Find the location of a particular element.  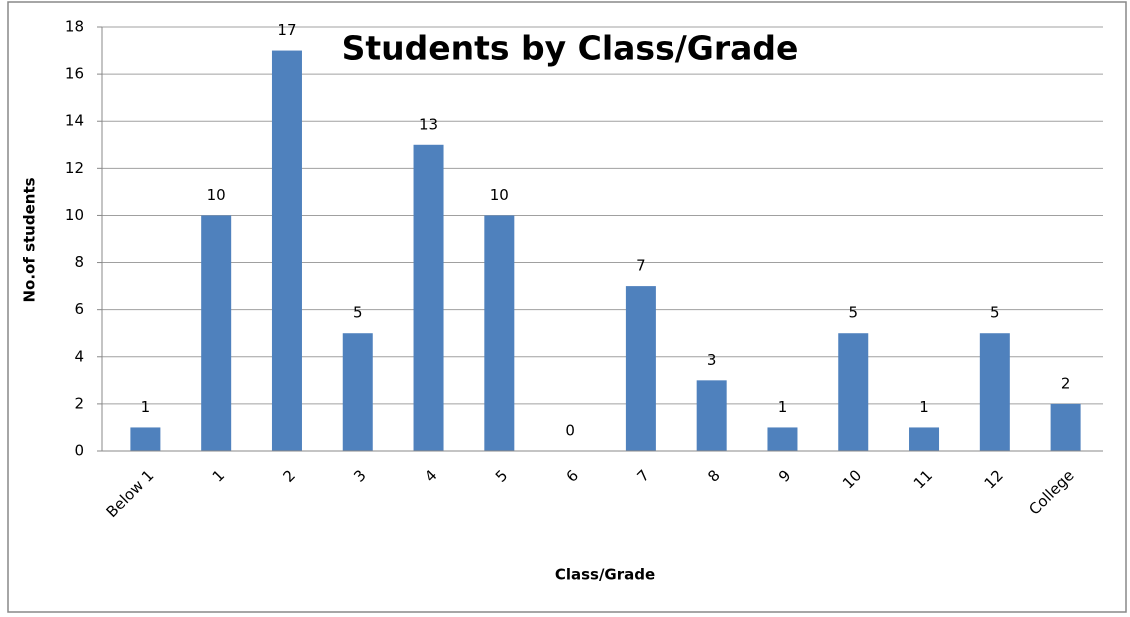

x-tick-label: Below 1 is located at coordinates (130, 493).